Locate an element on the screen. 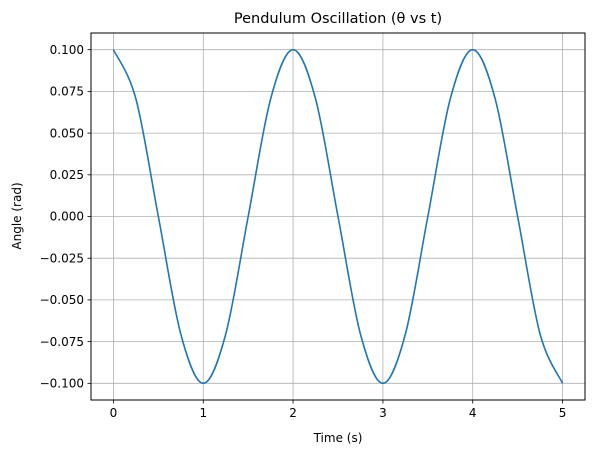 The height and width of the screenshot is (455, 596). x-axis-label: Time (s) is located at coordinates (338, 438).